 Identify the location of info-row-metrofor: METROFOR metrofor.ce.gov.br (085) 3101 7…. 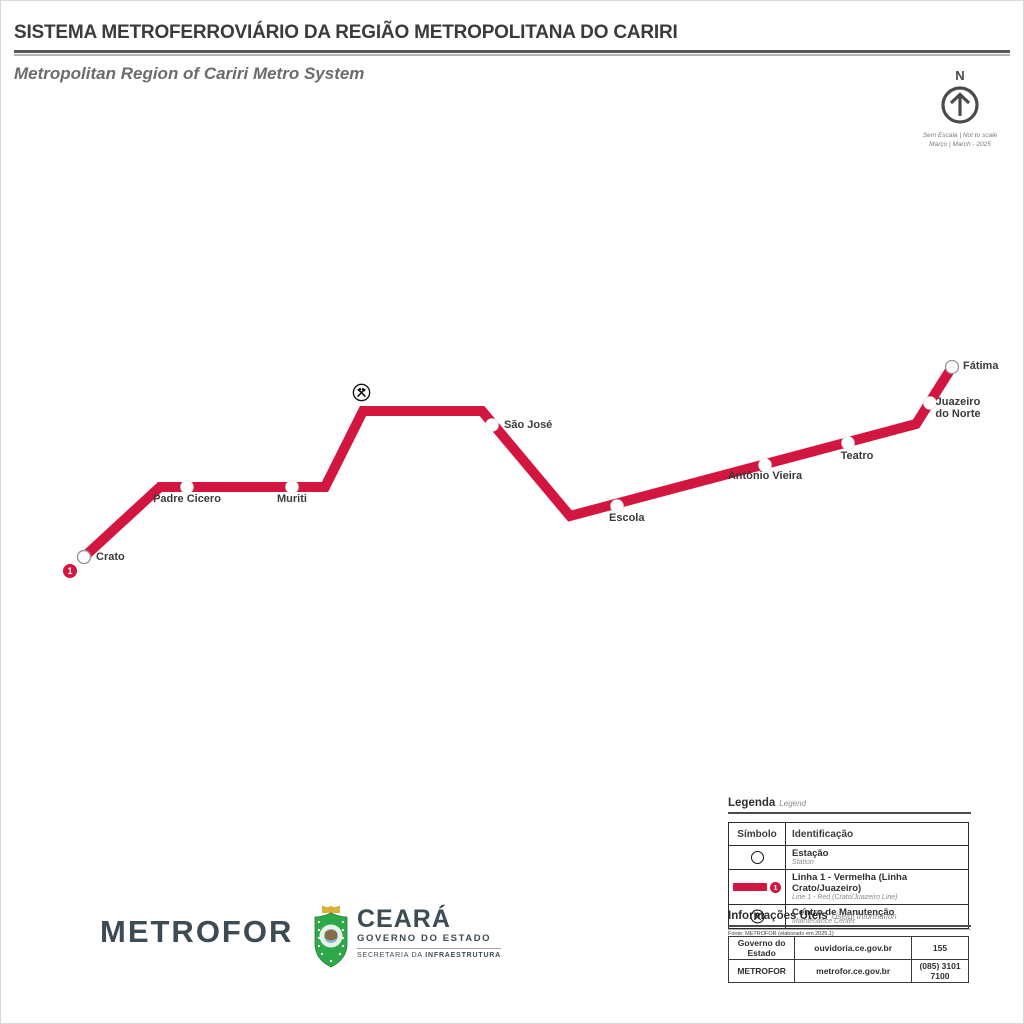
(848, 971).